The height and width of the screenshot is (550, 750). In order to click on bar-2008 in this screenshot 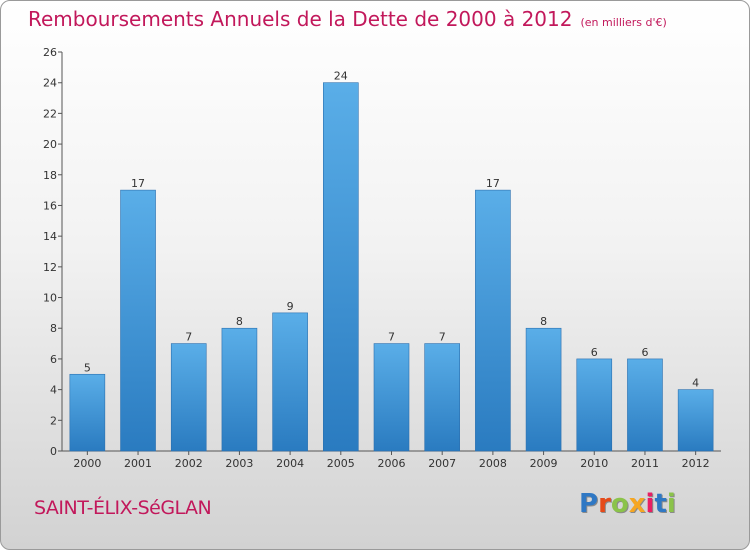, I will do `click(493, 320)`.